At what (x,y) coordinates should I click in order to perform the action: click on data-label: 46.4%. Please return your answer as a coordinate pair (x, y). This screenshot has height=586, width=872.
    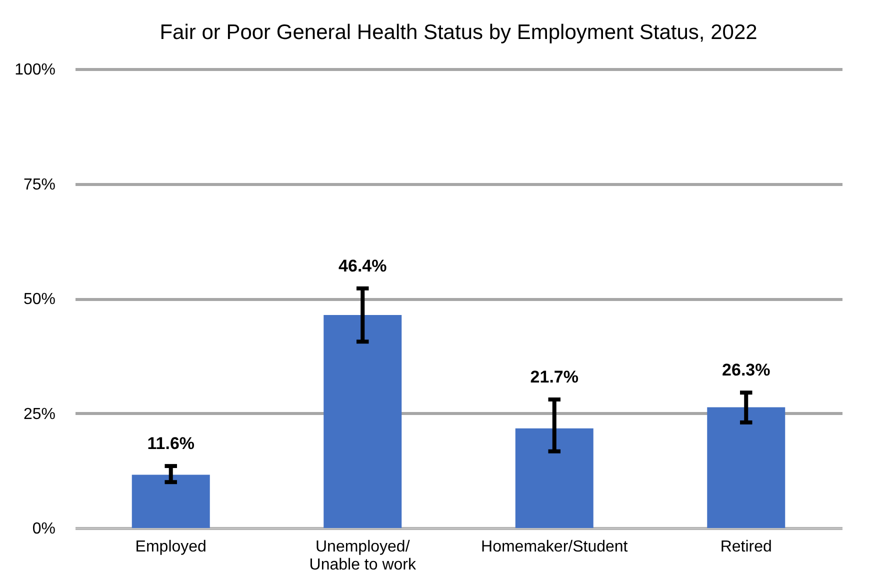
    Looking at the image, I should click on (362, 266).